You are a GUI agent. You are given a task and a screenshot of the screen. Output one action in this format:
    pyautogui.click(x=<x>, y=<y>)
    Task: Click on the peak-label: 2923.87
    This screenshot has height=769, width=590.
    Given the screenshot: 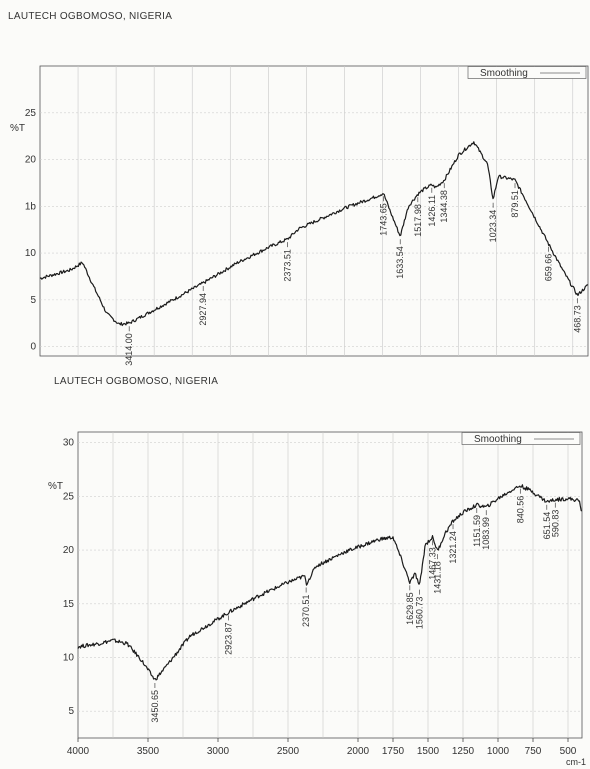 What is the action you would take?
    pyautogui.click(x=229, y=635)
    